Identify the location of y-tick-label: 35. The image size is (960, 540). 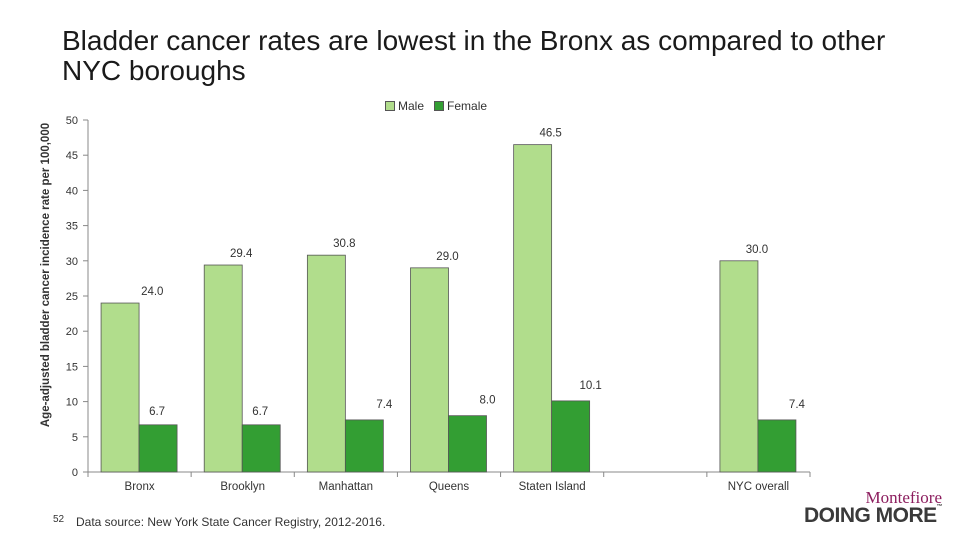
(72, 227).